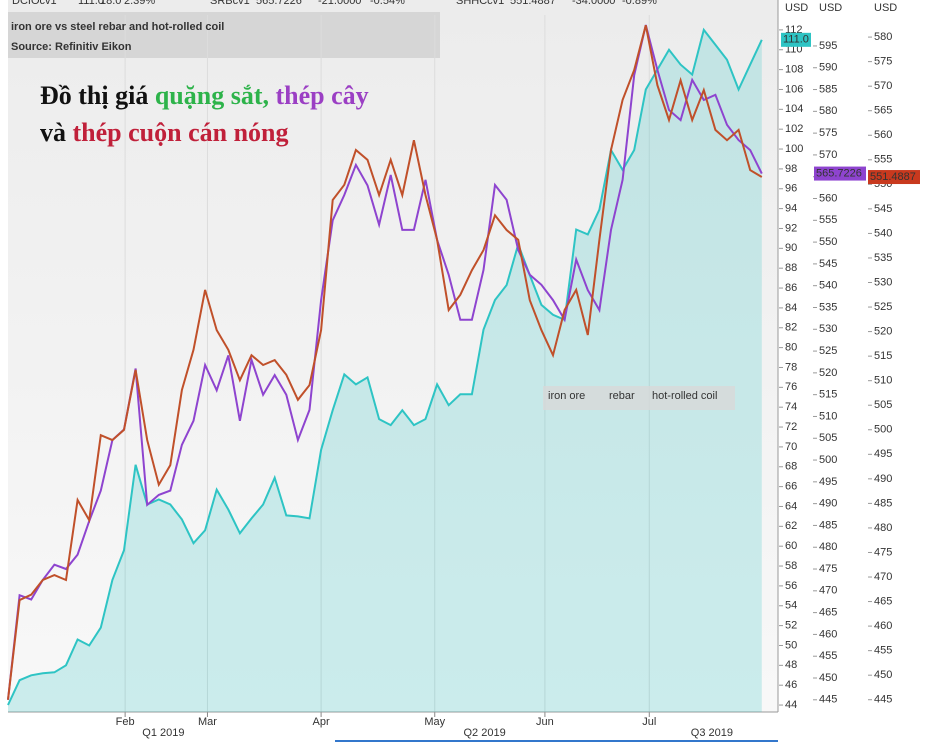 This screenshot has height=743, width=927. What do you see at coordinates (566, 396) in the screenshot?
I see `legend-label: iron ore` at bounding box center [566, 396].